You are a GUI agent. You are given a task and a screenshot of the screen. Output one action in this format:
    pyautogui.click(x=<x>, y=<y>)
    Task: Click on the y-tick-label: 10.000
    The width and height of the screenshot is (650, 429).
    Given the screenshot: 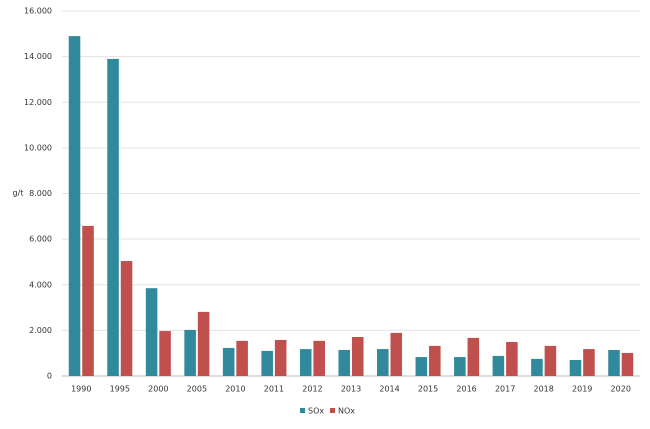 What is the action you would take?
    pyautogui.click(x=38, y=147)
    